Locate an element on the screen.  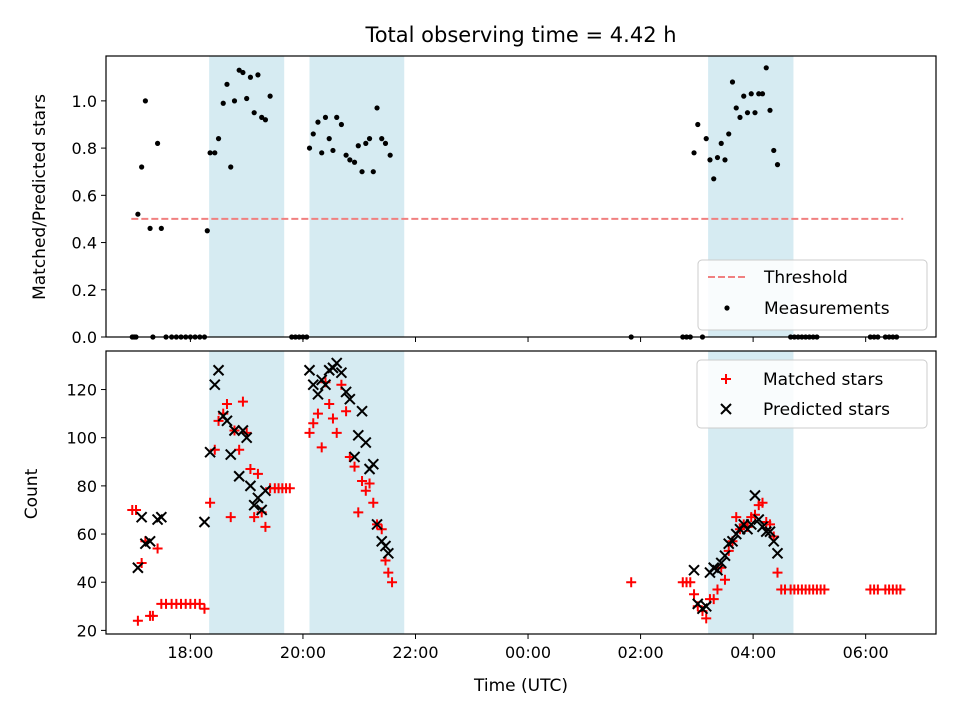
x-tick-label: 20:00 is located at coordinates (303, 652).